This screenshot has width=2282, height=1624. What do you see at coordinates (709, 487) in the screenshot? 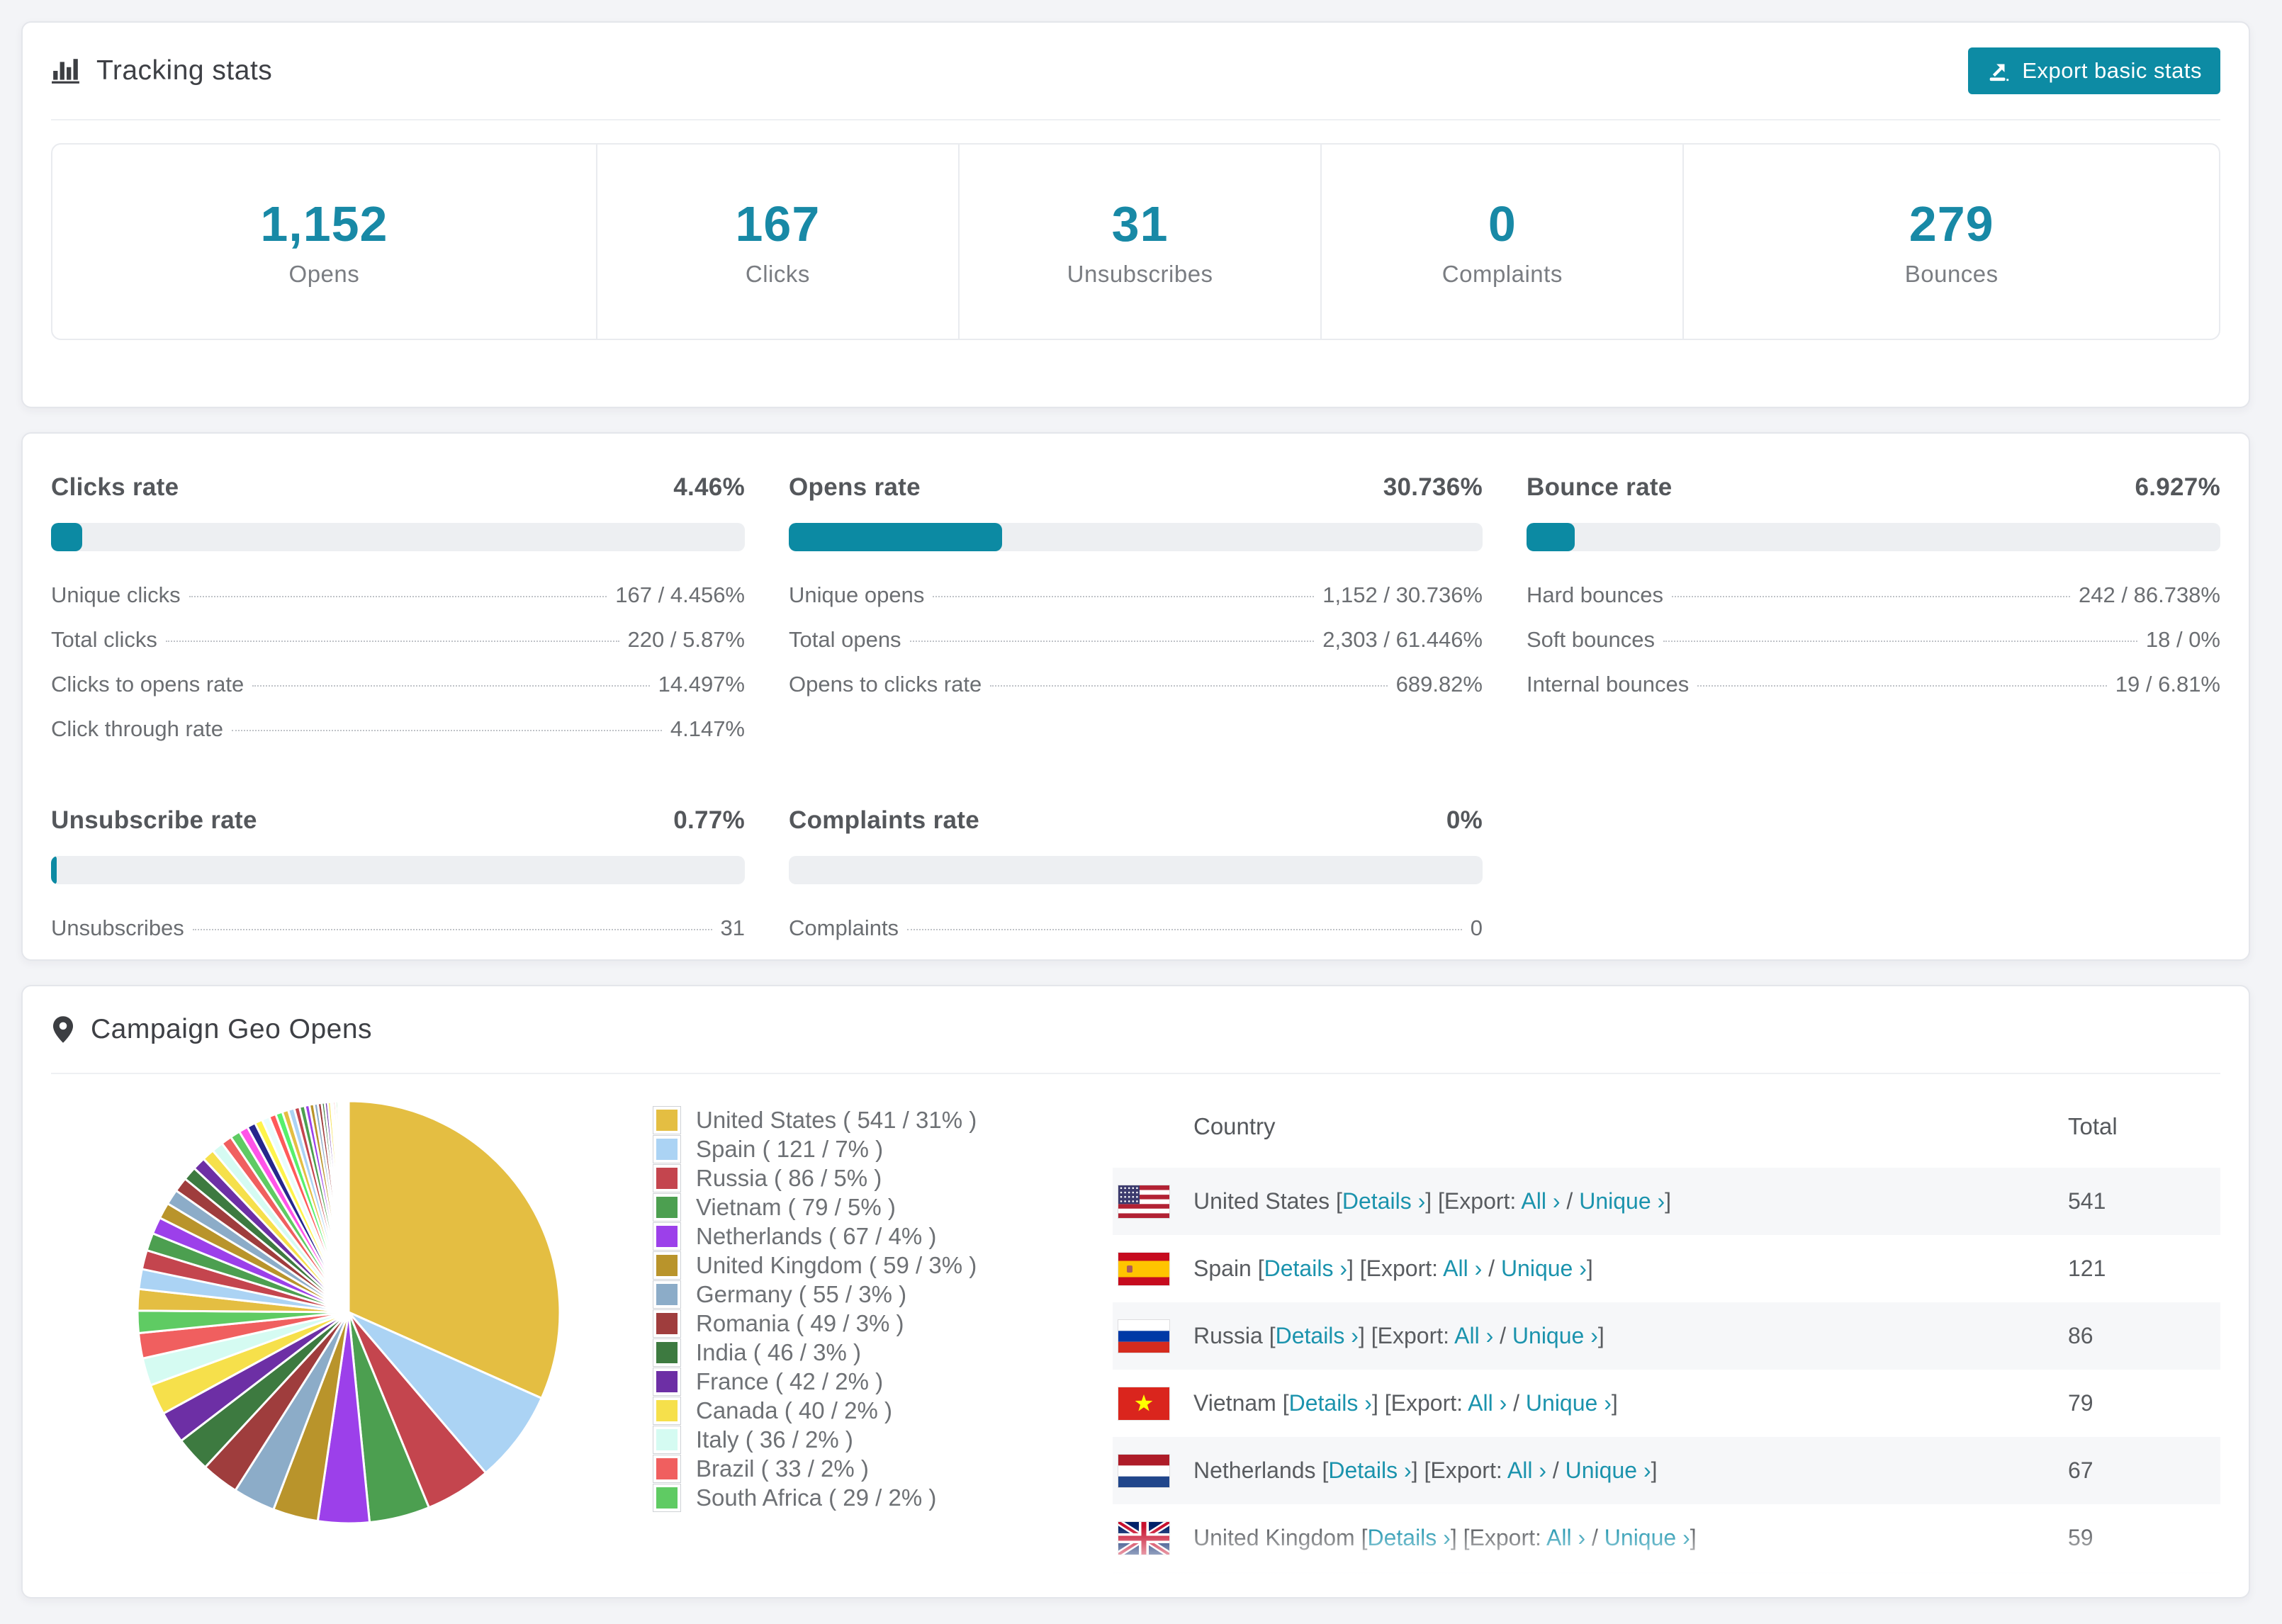
I see `rate-value: 4.46%` at bounding box center [709, 487].